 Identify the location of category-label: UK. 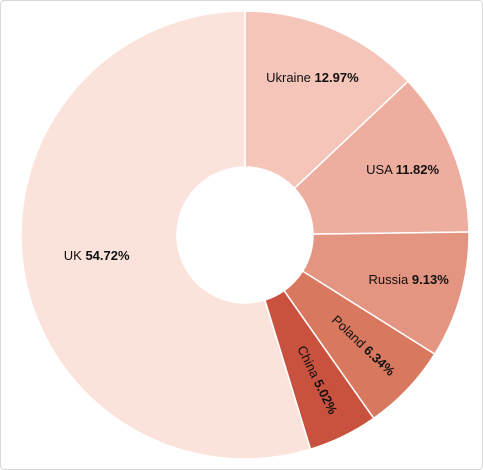
(73, 256).